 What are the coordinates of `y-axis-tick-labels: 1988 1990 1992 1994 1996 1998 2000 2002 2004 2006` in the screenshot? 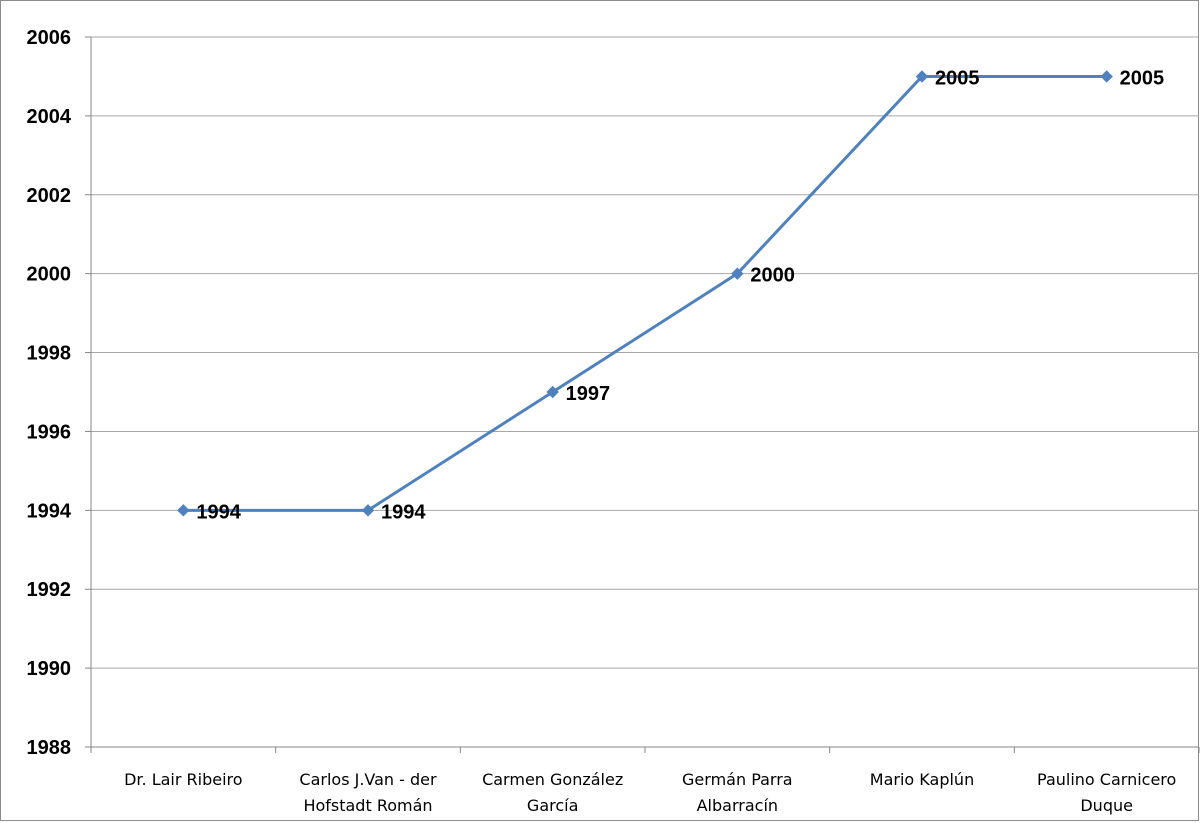 It's located at (49, 393).